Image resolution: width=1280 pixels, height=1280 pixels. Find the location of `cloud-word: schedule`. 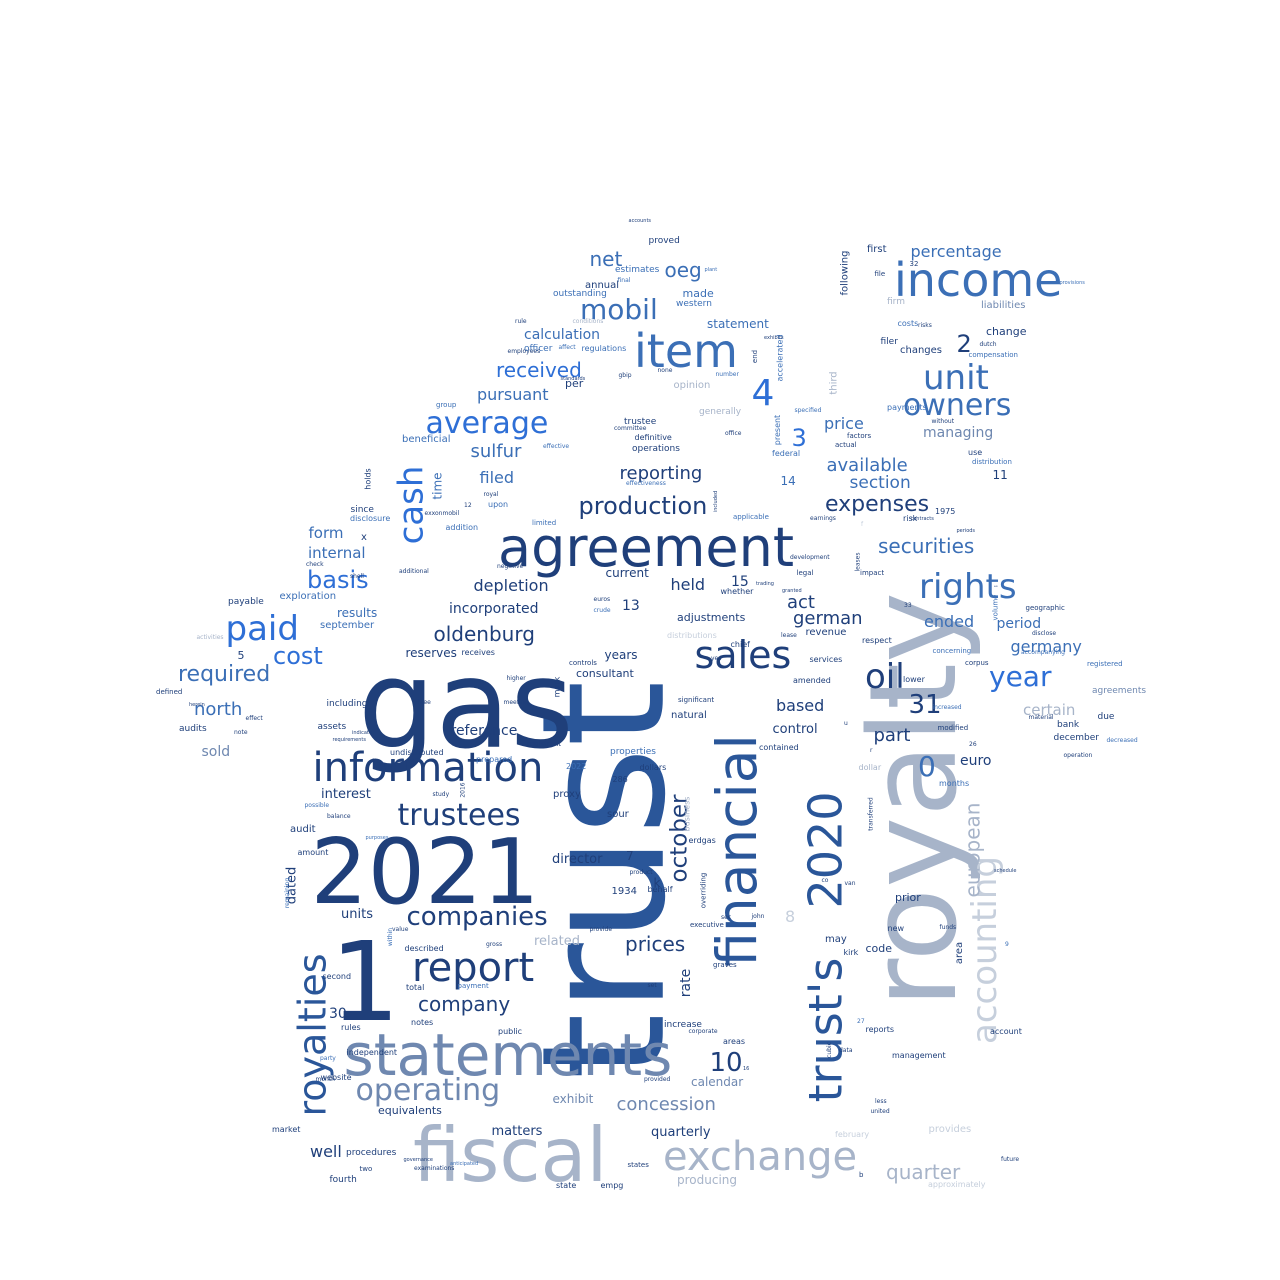

cloud-word: schedule is located at coordinates (1005, 870).